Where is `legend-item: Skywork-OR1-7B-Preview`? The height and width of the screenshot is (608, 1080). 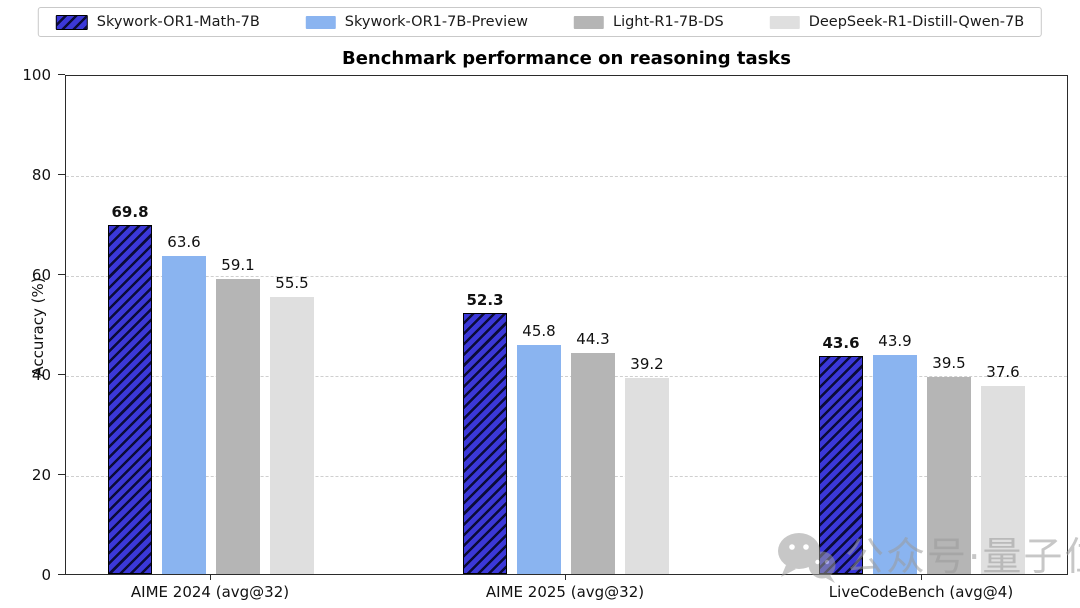
legend-item: Skywork-OR1-7B-Preview is located at coordinates (416, 22).